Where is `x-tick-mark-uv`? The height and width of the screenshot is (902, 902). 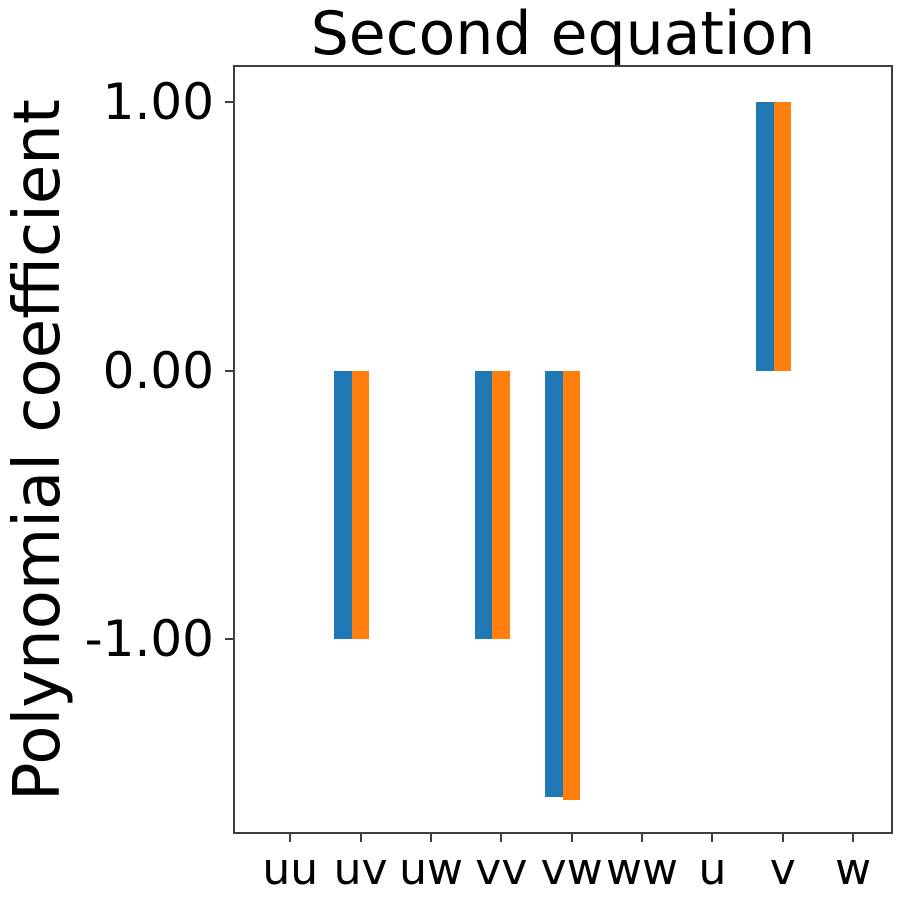 x-tick-mark-uv is located at coordinates (360, 838).